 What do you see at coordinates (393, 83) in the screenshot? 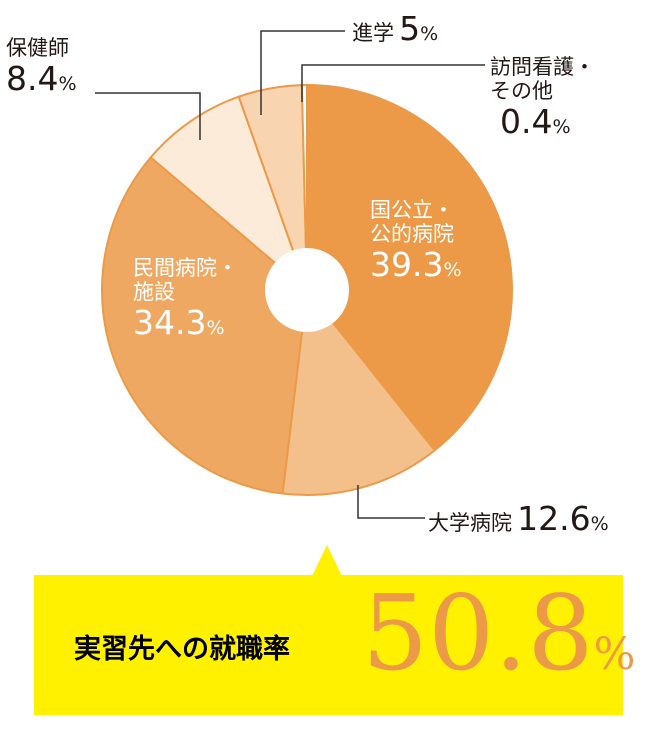
I see `leader-visiting-nursing-other` at bounding box center [393, 83].